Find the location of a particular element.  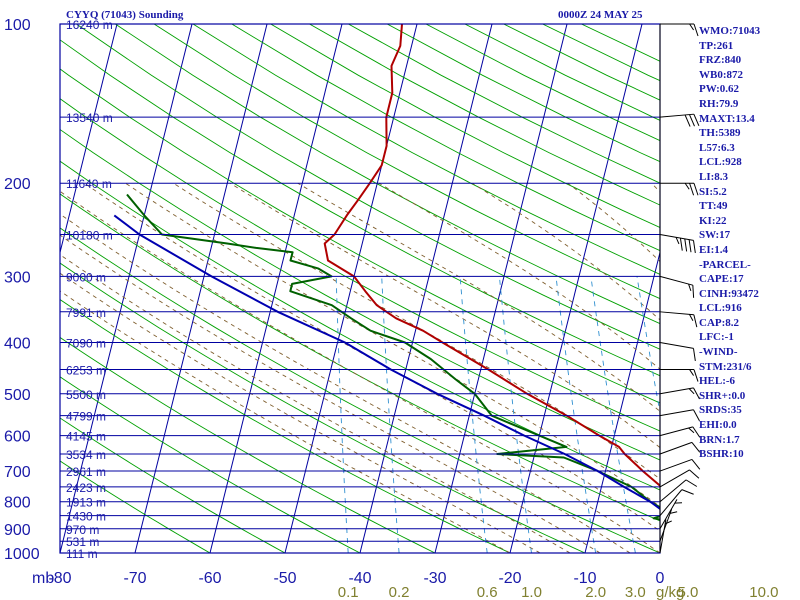

index-item: SHR+:0.0 is located at coordinates (722, 395).